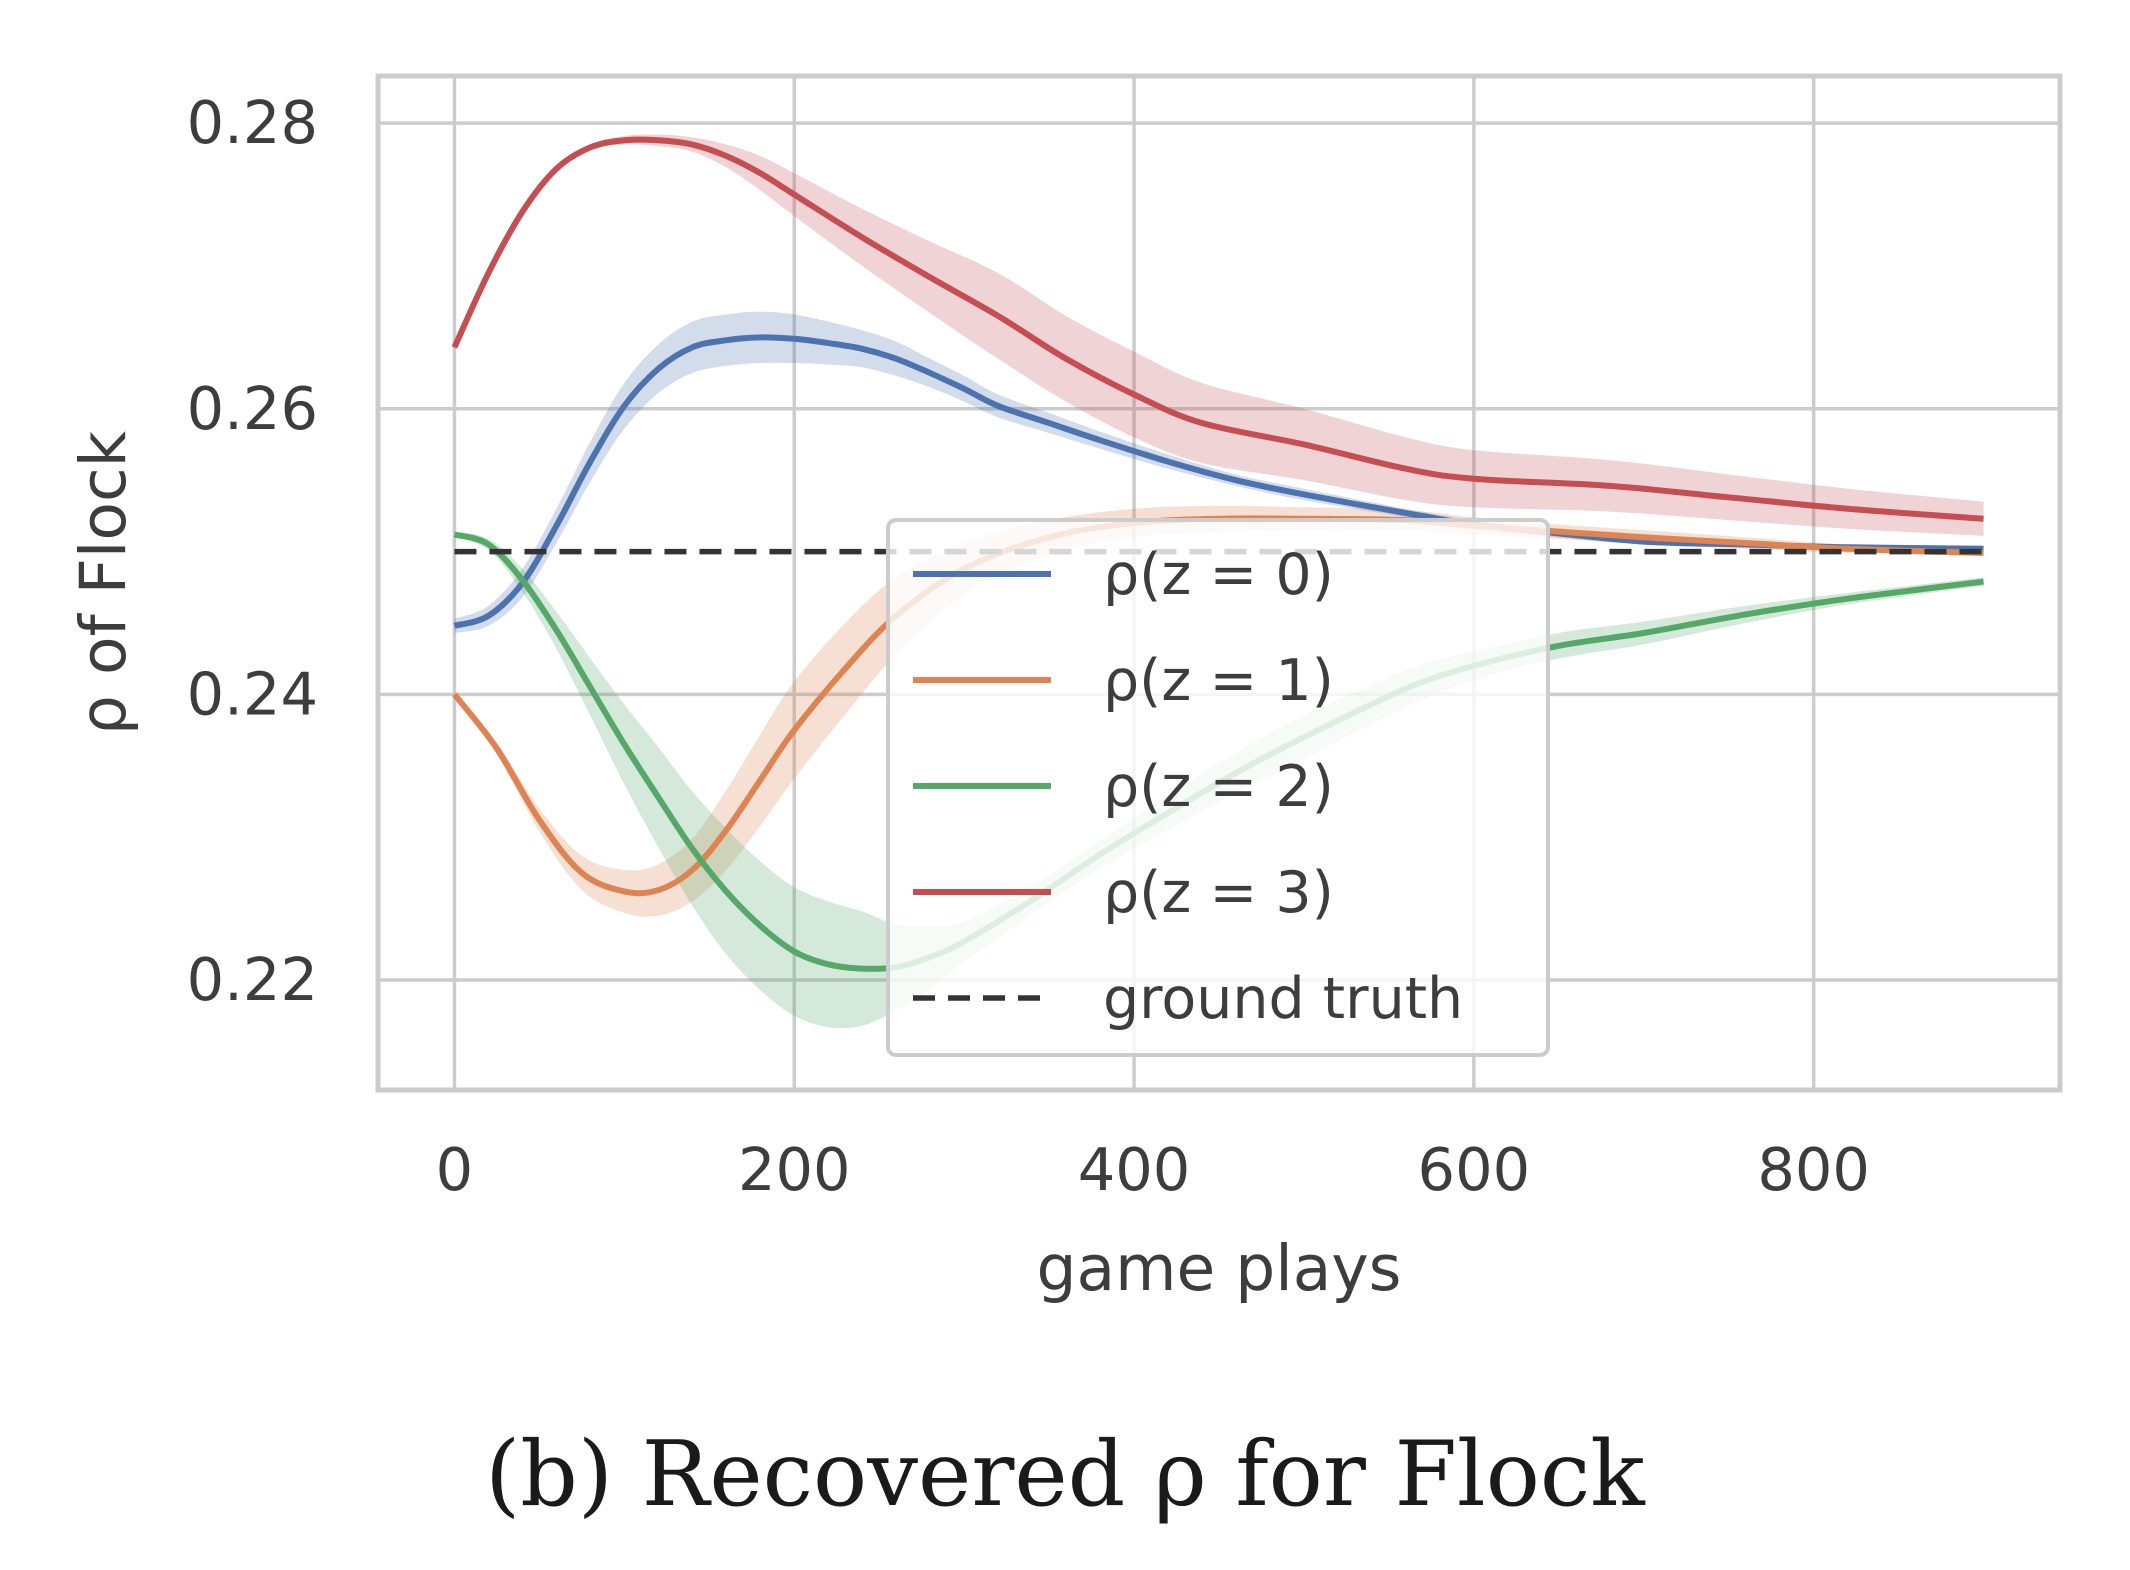 This screenshot has height=1570, width=2130. What do you see at coordinates (1134, 1169) in the screenshot?
I see `x-tick-label: 400` at bounding box center [1134, 1169].